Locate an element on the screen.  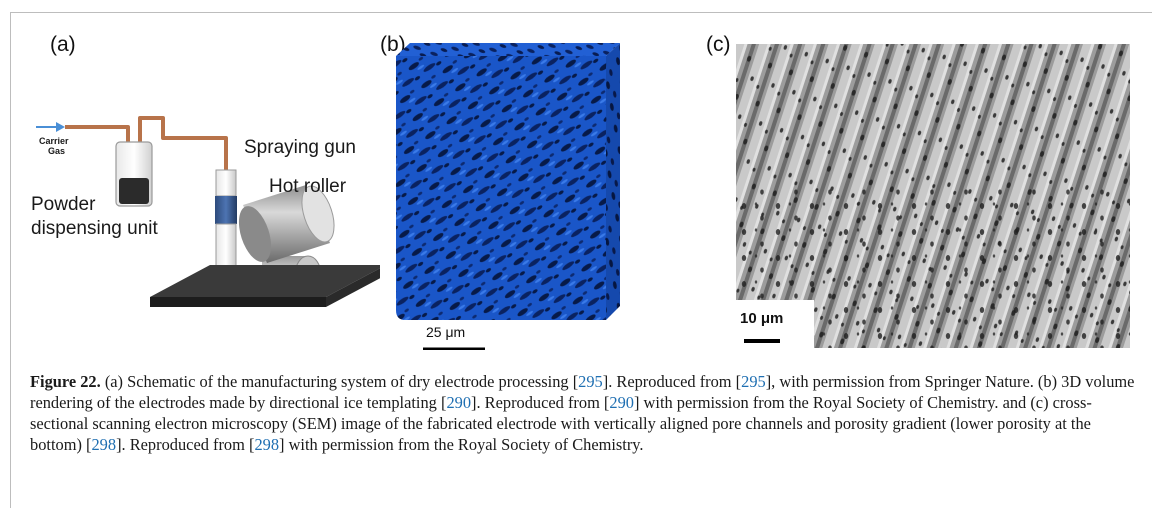
carrier-gas-label-line1: Carrier is located at coordinates (54, 141).